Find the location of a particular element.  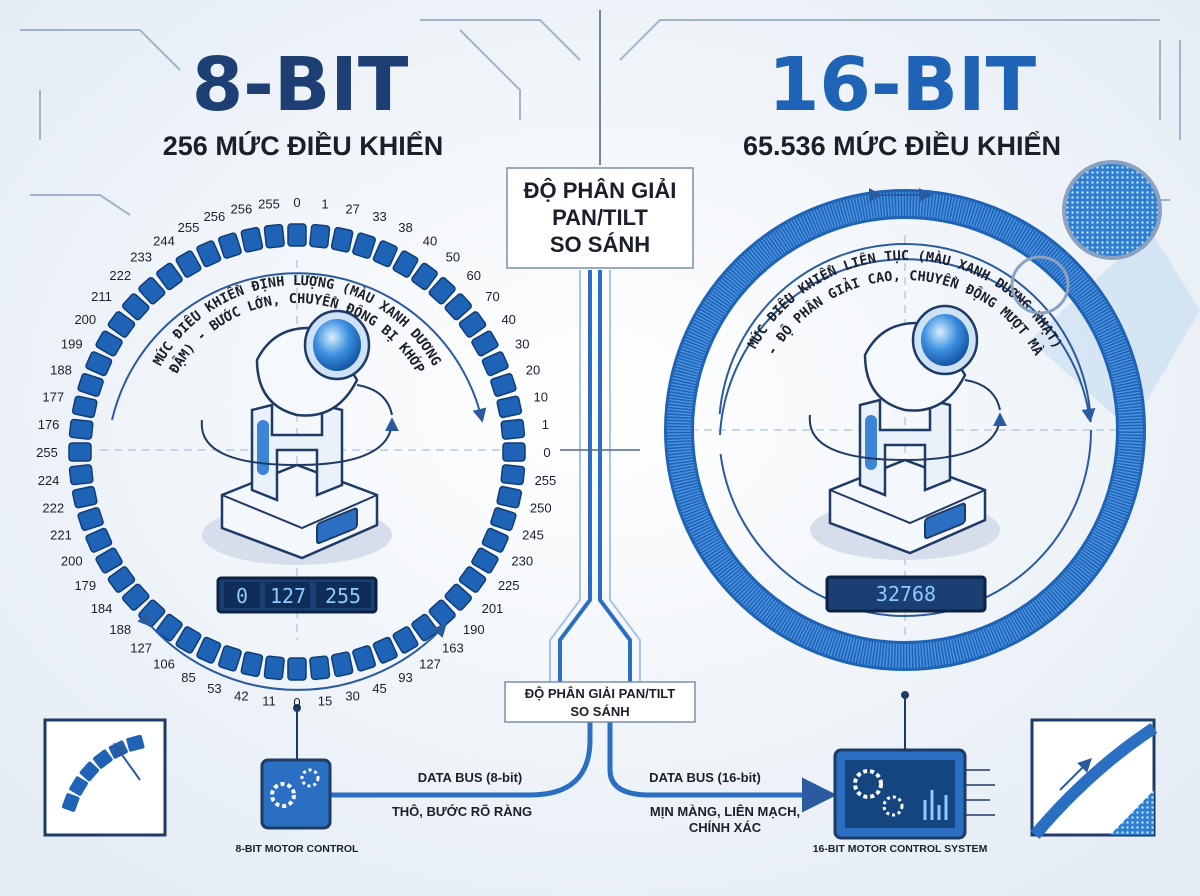

ring-label: 50 is located at coordinates (453, 257).